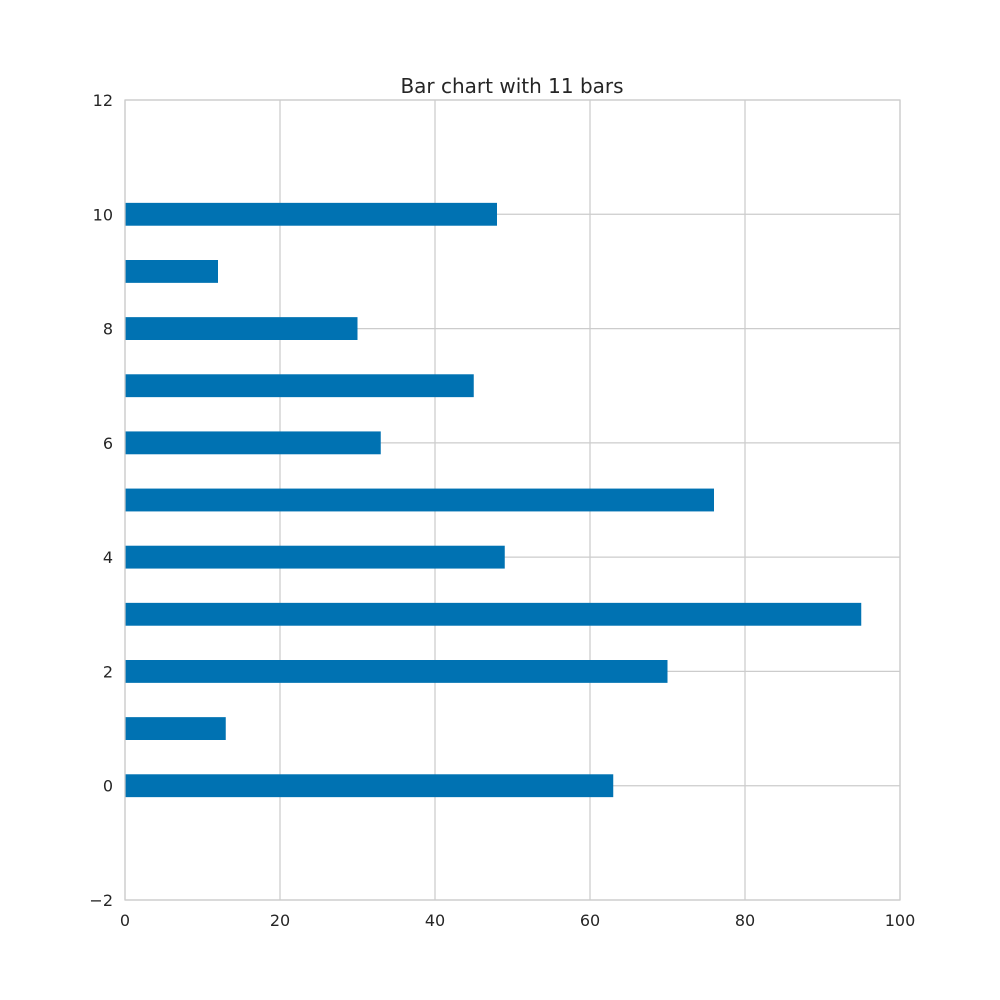  Describe the element at coordinates (108, 786) in the screenshot. I see `y-tick-label: 0` at that location.